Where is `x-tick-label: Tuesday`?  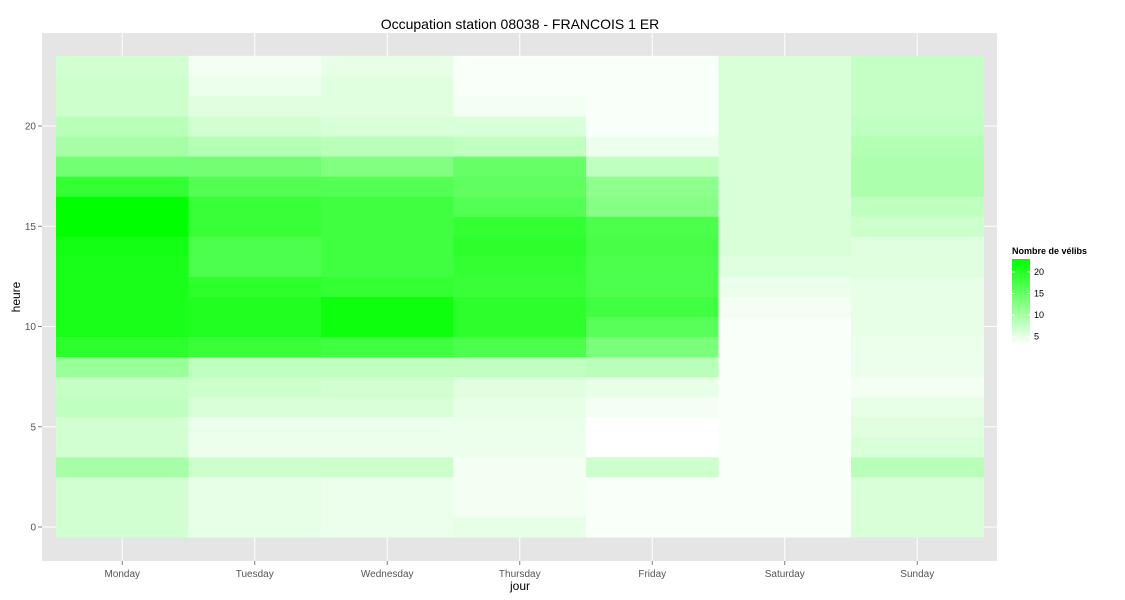 x-tick-label: Tuesday is located at coordinates (255, 574).